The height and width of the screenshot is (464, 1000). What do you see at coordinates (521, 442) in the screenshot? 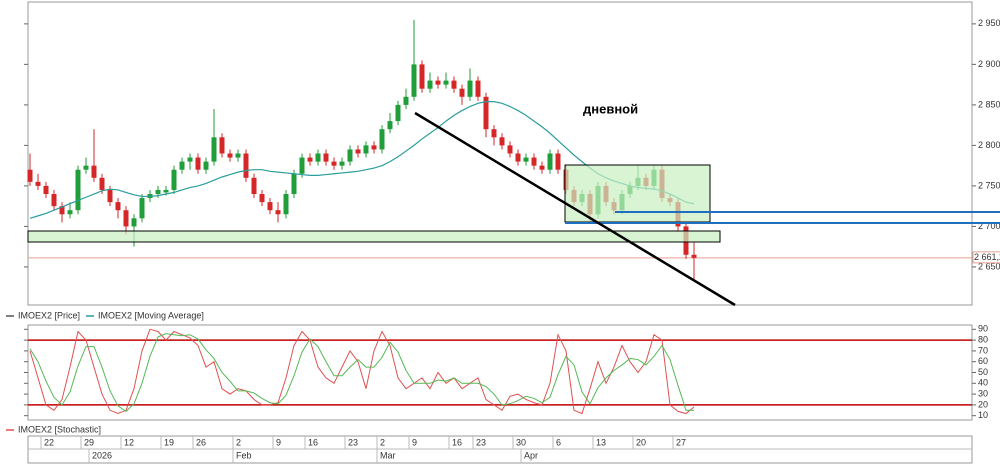
I see `x-tick-label: 30` at bounding box center [521, 442].